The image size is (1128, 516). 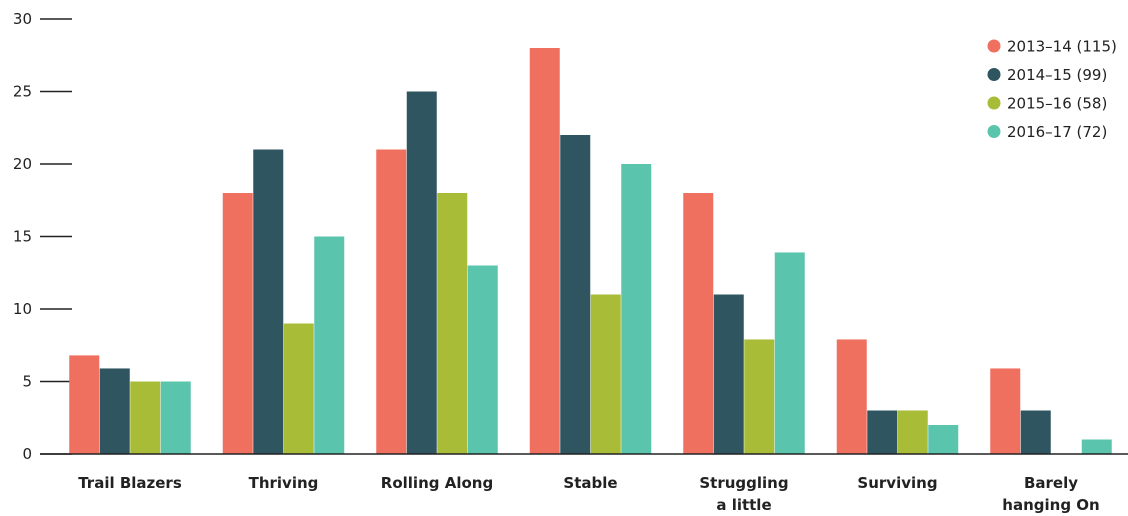 What do you see at coordinates (42, 236) in the screenshot?
I see `y-axis: 0 5 10 15 20 25 30` at bounding box center [42, 236].